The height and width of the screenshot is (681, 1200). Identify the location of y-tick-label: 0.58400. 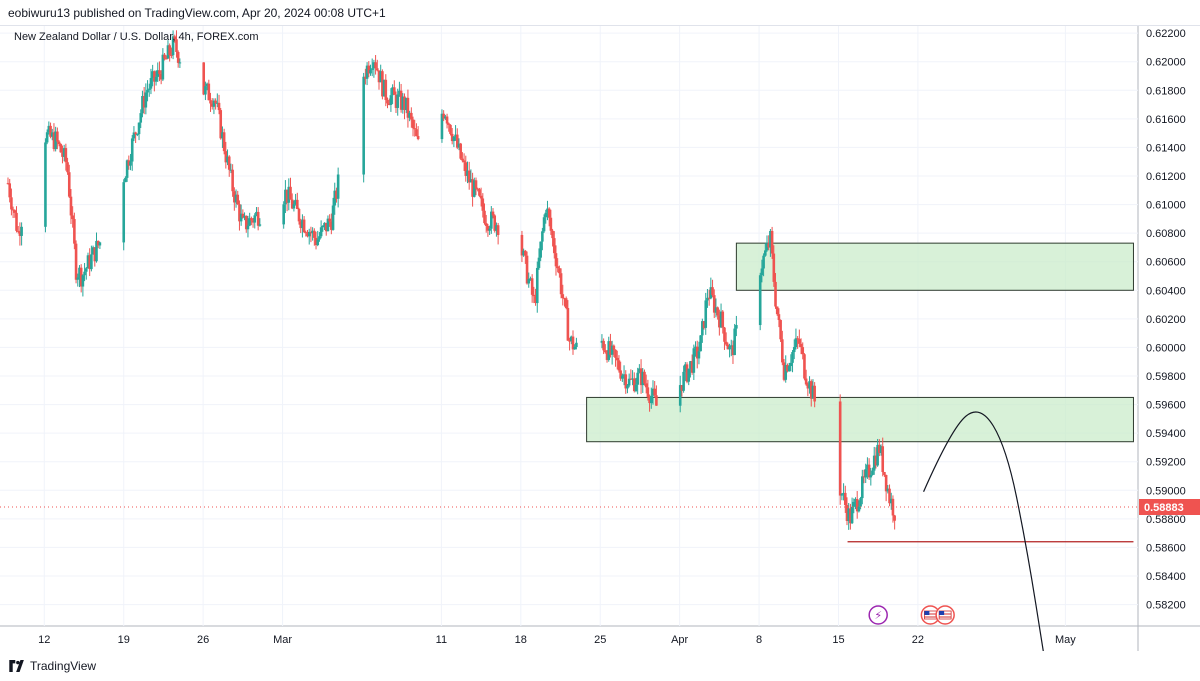
(1166, 577).